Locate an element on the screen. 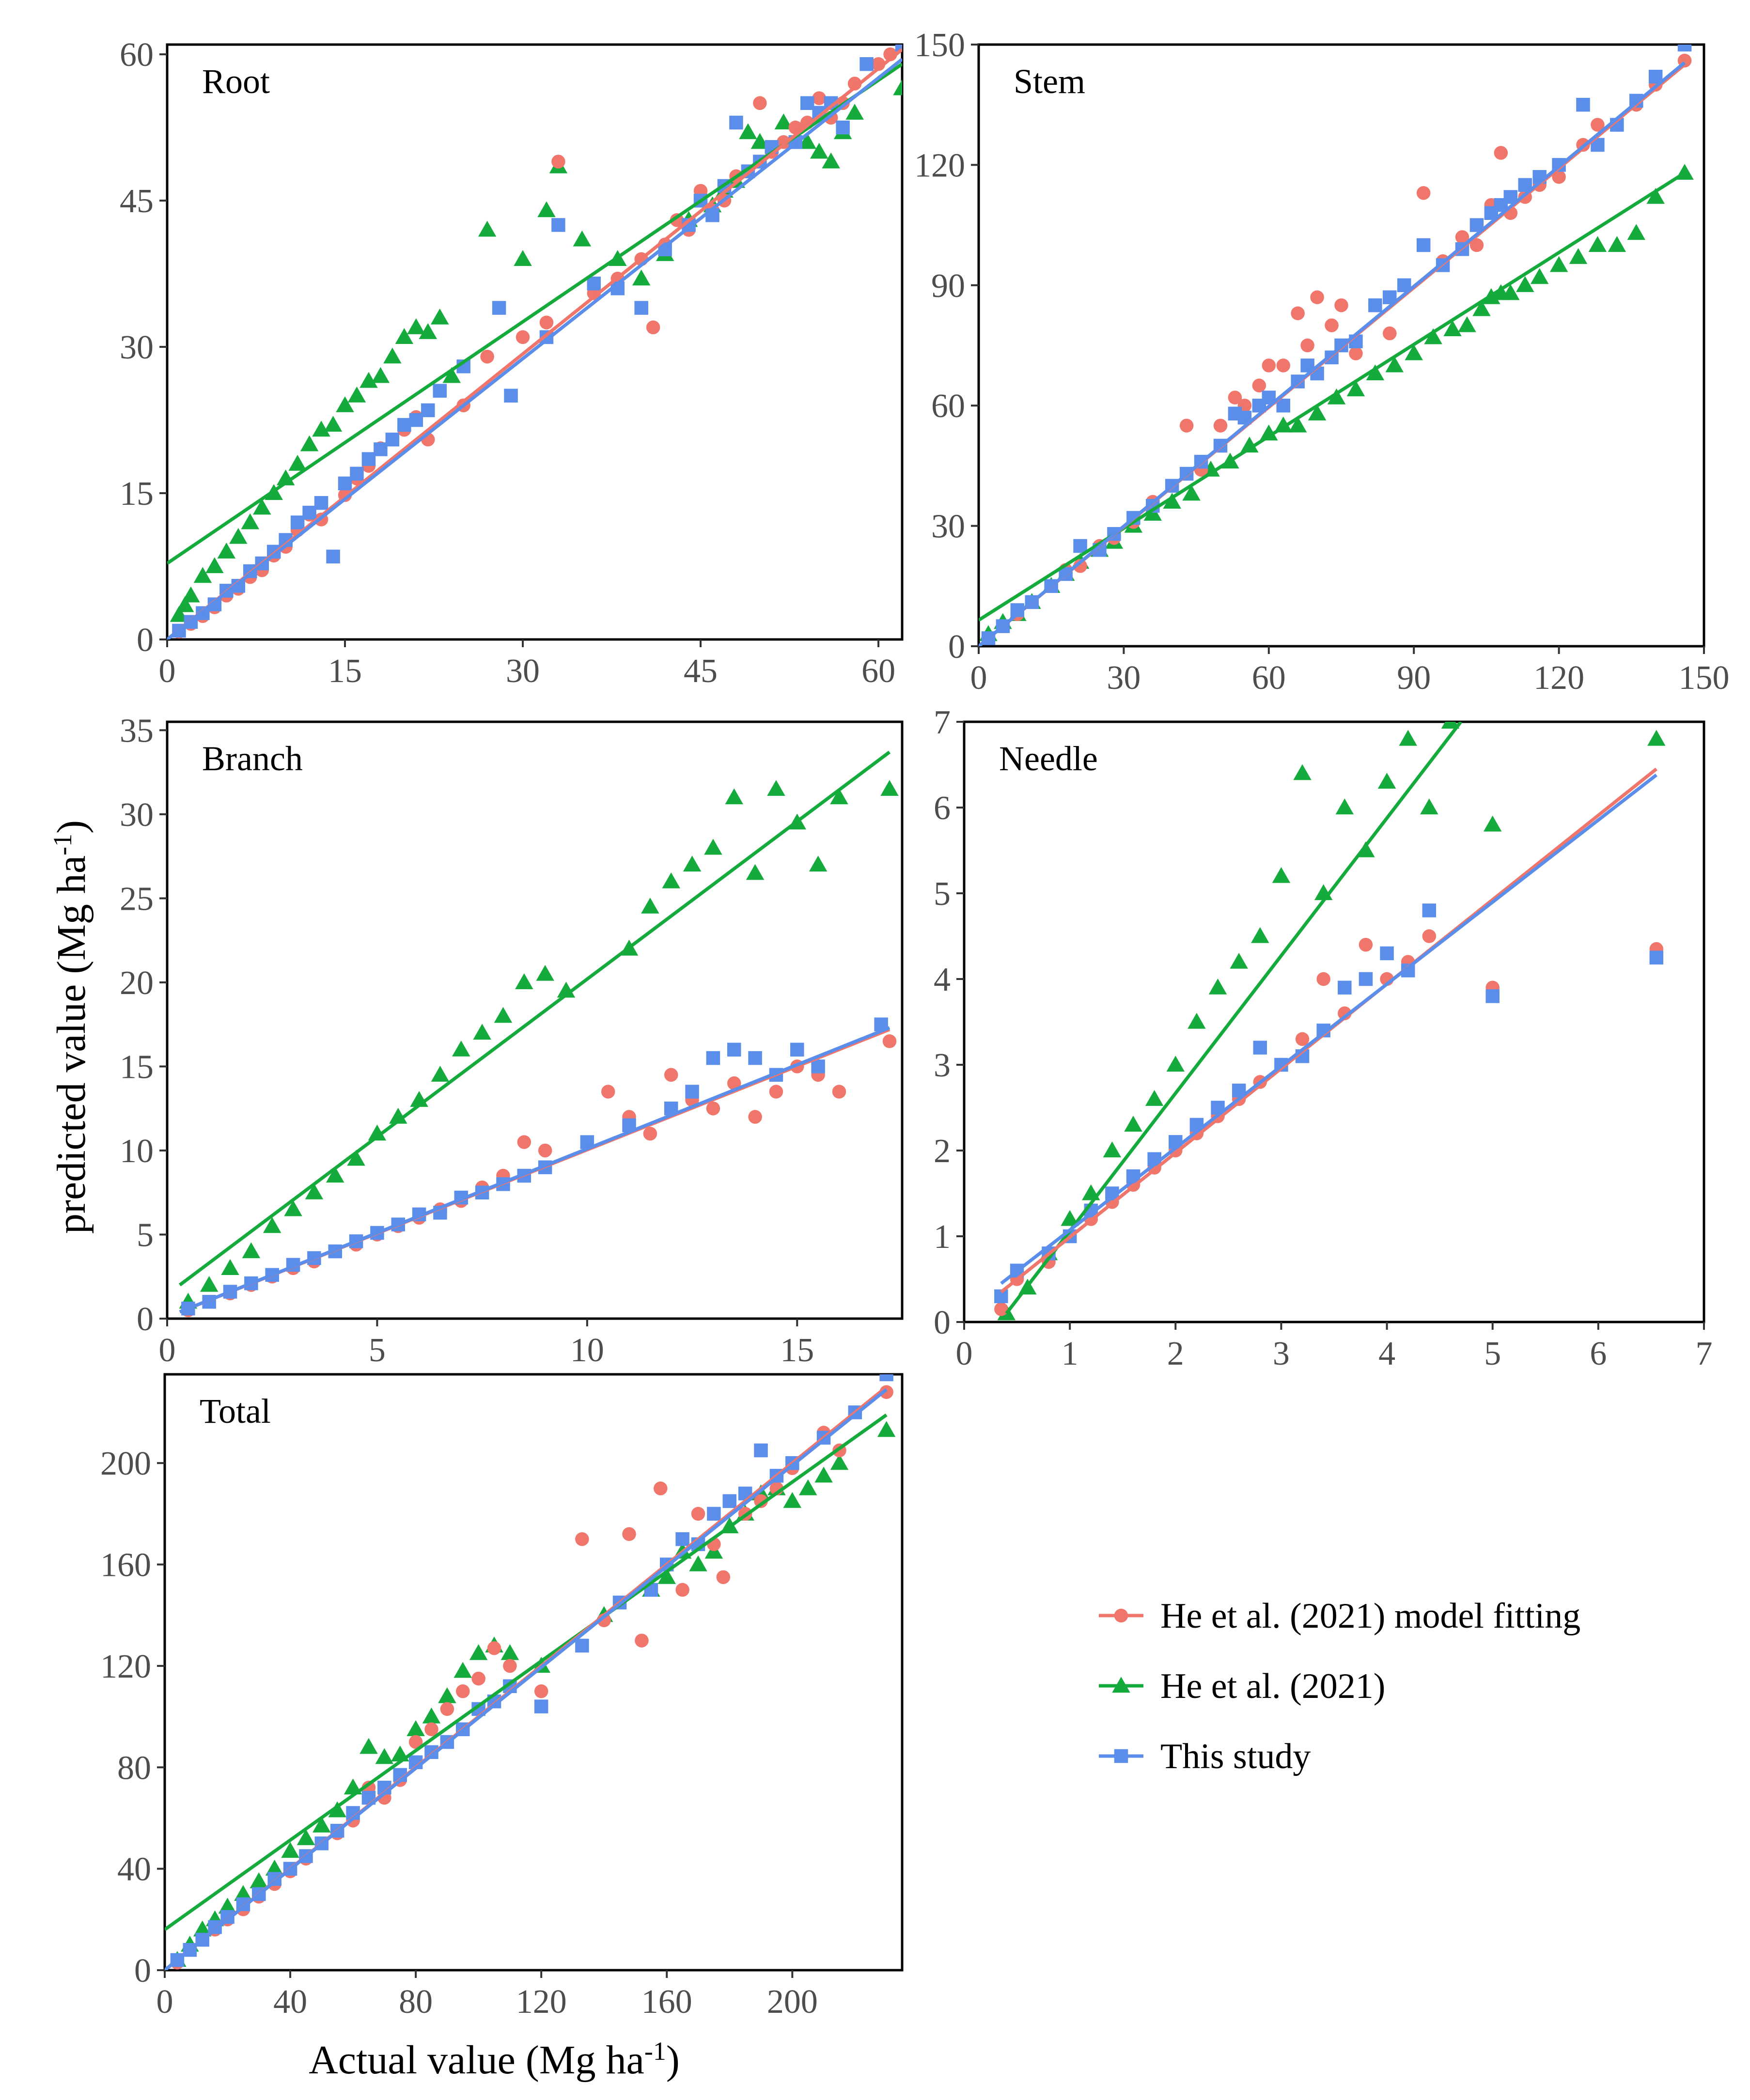 This screenshot has height=2100, width=1750. x-tick-label: 5 is located at coordinates (1492, 1353).